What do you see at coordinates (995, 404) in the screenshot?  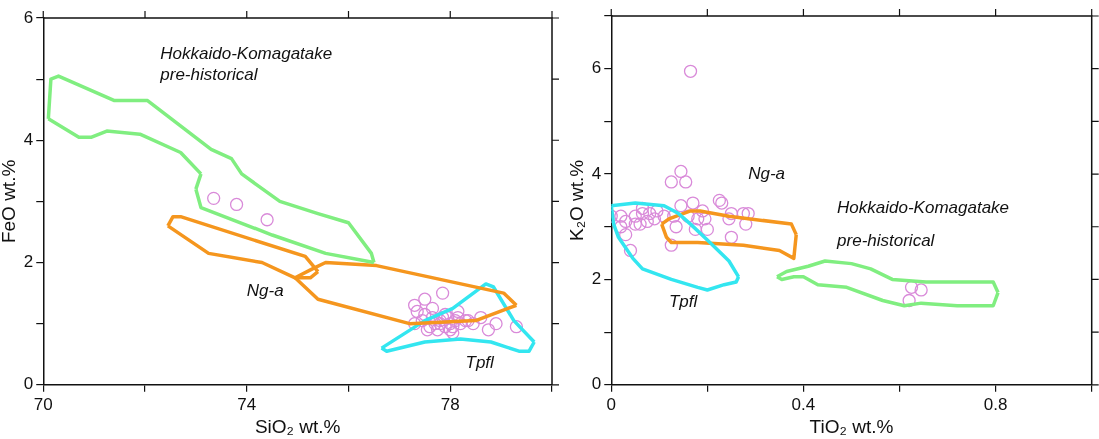 I see `x-tick-label: 0.8` at bounding box center [995, 404].